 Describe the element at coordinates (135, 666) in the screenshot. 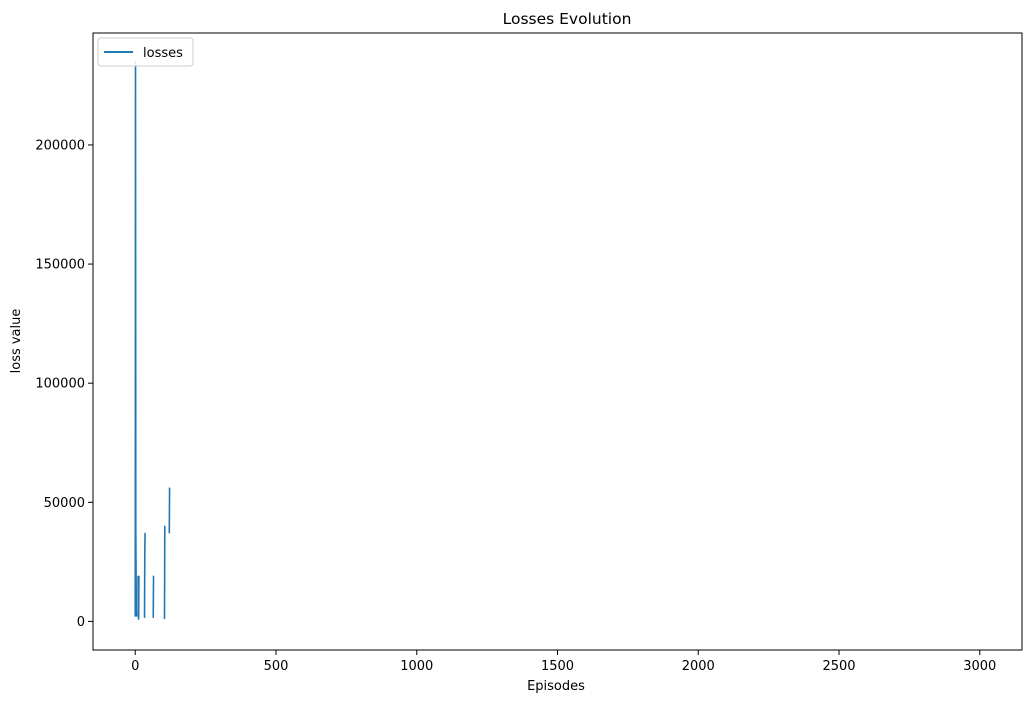

I see `x-tick-label: 0` at that location.